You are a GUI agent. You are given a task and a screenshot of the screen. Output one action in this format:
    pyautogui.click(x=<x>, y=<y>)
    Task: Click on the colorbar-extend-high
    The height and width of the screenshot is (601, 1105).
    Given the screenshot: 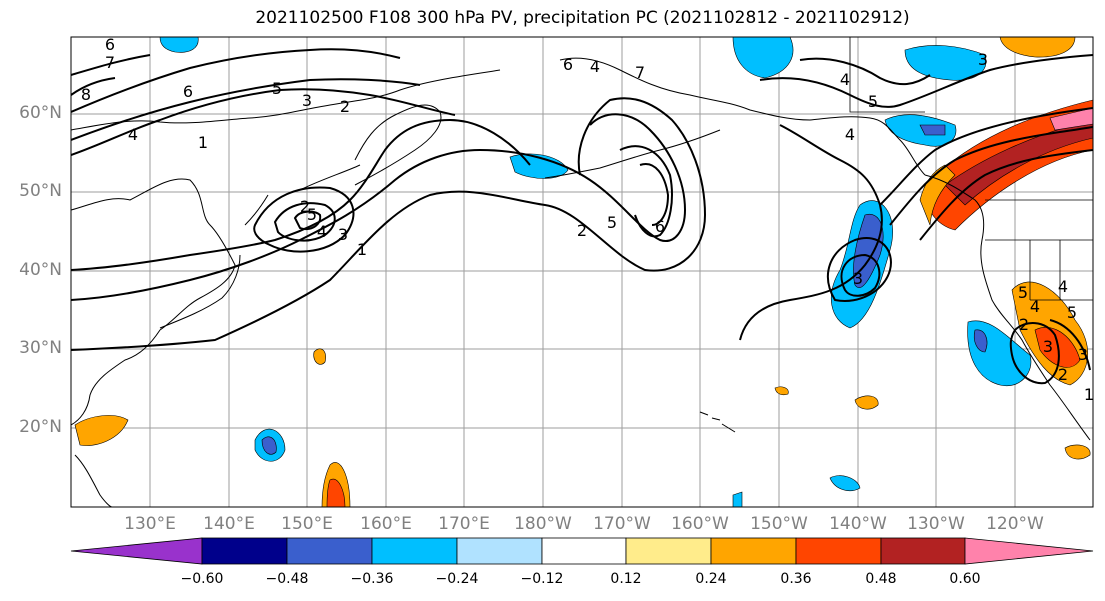 What is the action you would take?
    pyautogui.click(x=1029, y=551)
    